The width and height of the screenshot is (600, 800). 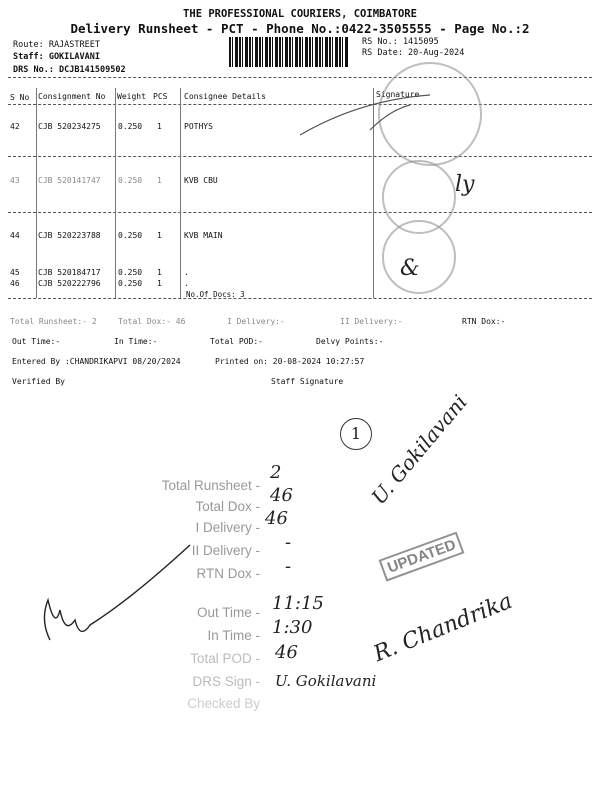 I want to click on rtn-dox: RTN Dox:-, so click(x=484, y=321).